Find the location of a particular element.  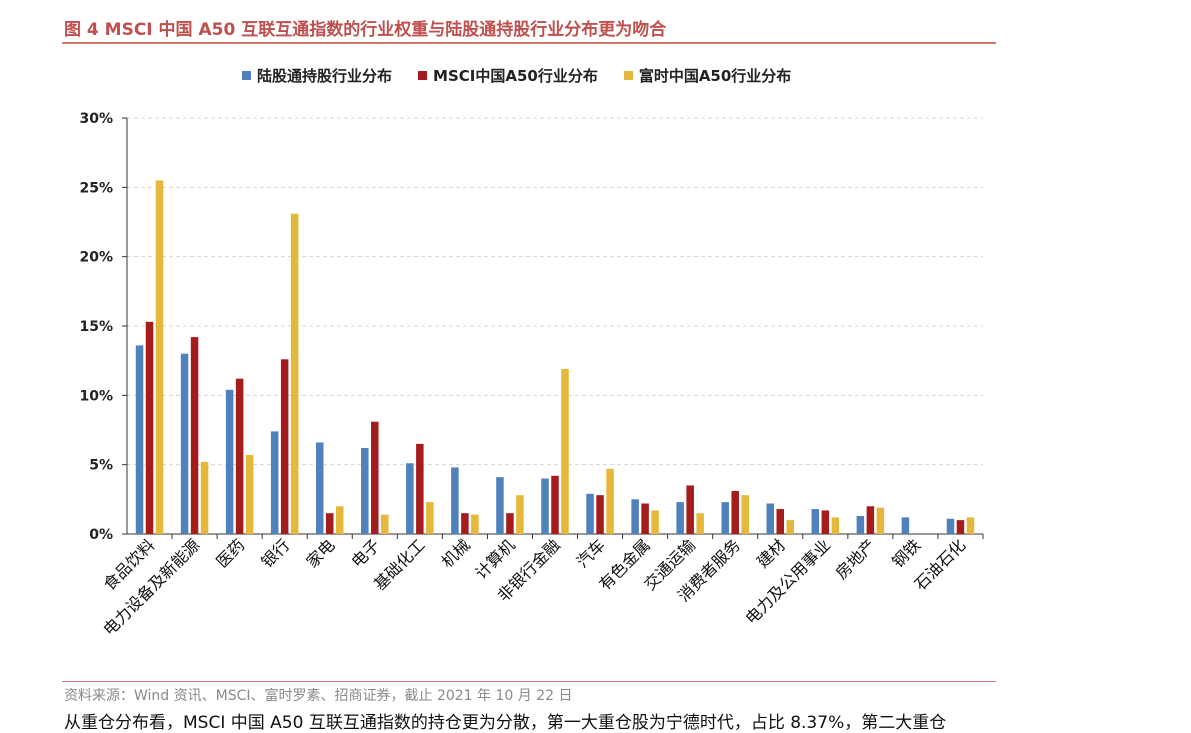

legend-item-2: 富时中国A50行业分布 is located at coordinates (707, 75).